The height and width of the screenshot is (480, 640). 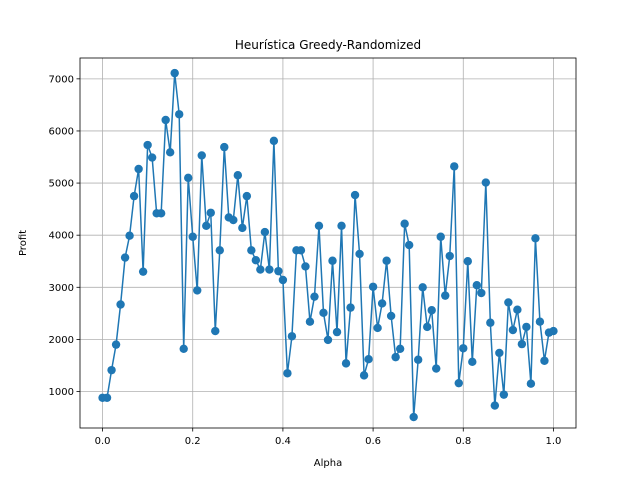 What do you see at coordinates (61, 184) in the screenshot?
I see `y-tick-label: 5000` at bounding box center [61, 184].